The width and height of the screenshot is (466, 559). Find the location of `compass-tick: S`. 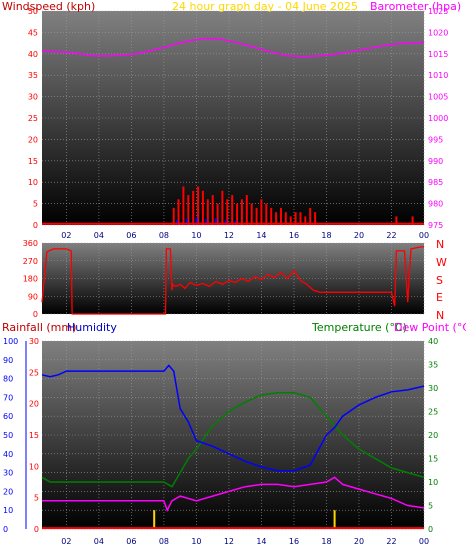

compass-tick: S is located at coordinates (439, 280).